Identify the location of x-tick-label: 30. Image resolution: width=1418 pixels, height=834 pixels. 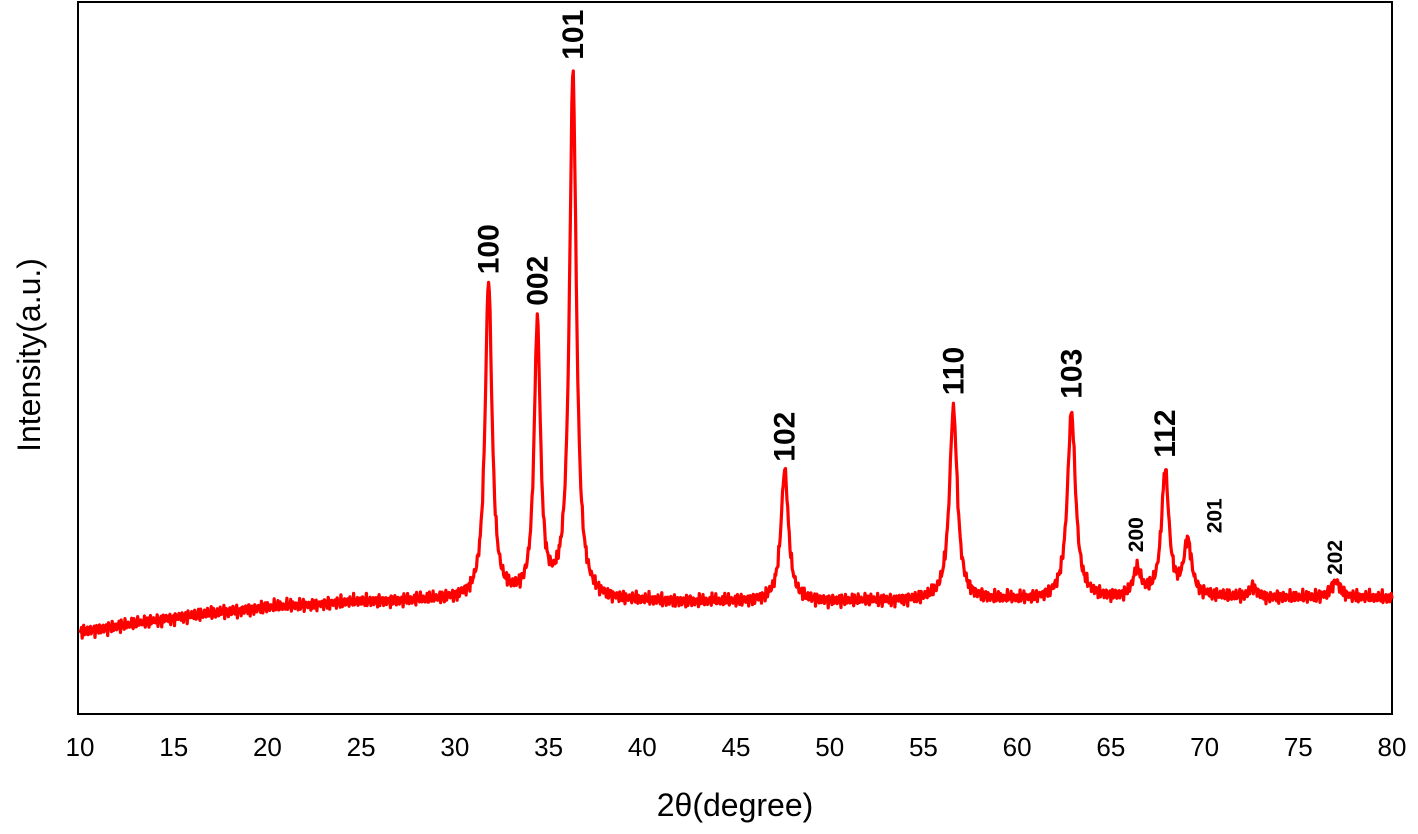
(454, 747).